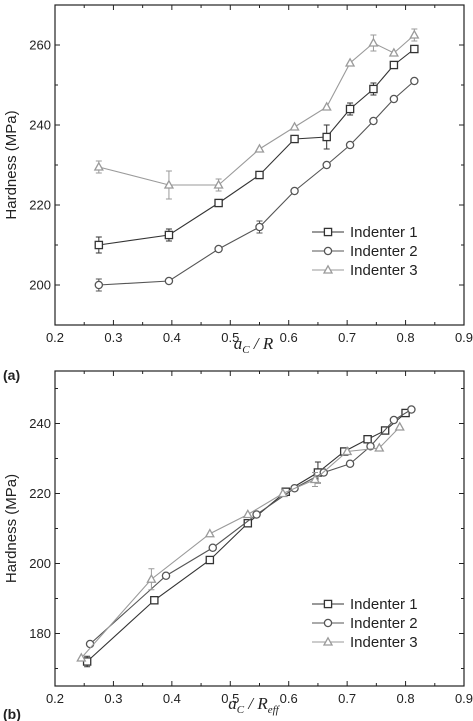 This screenshot has height=721, width=473. I want to click on y-tick-label: 180, so click(40, 633).